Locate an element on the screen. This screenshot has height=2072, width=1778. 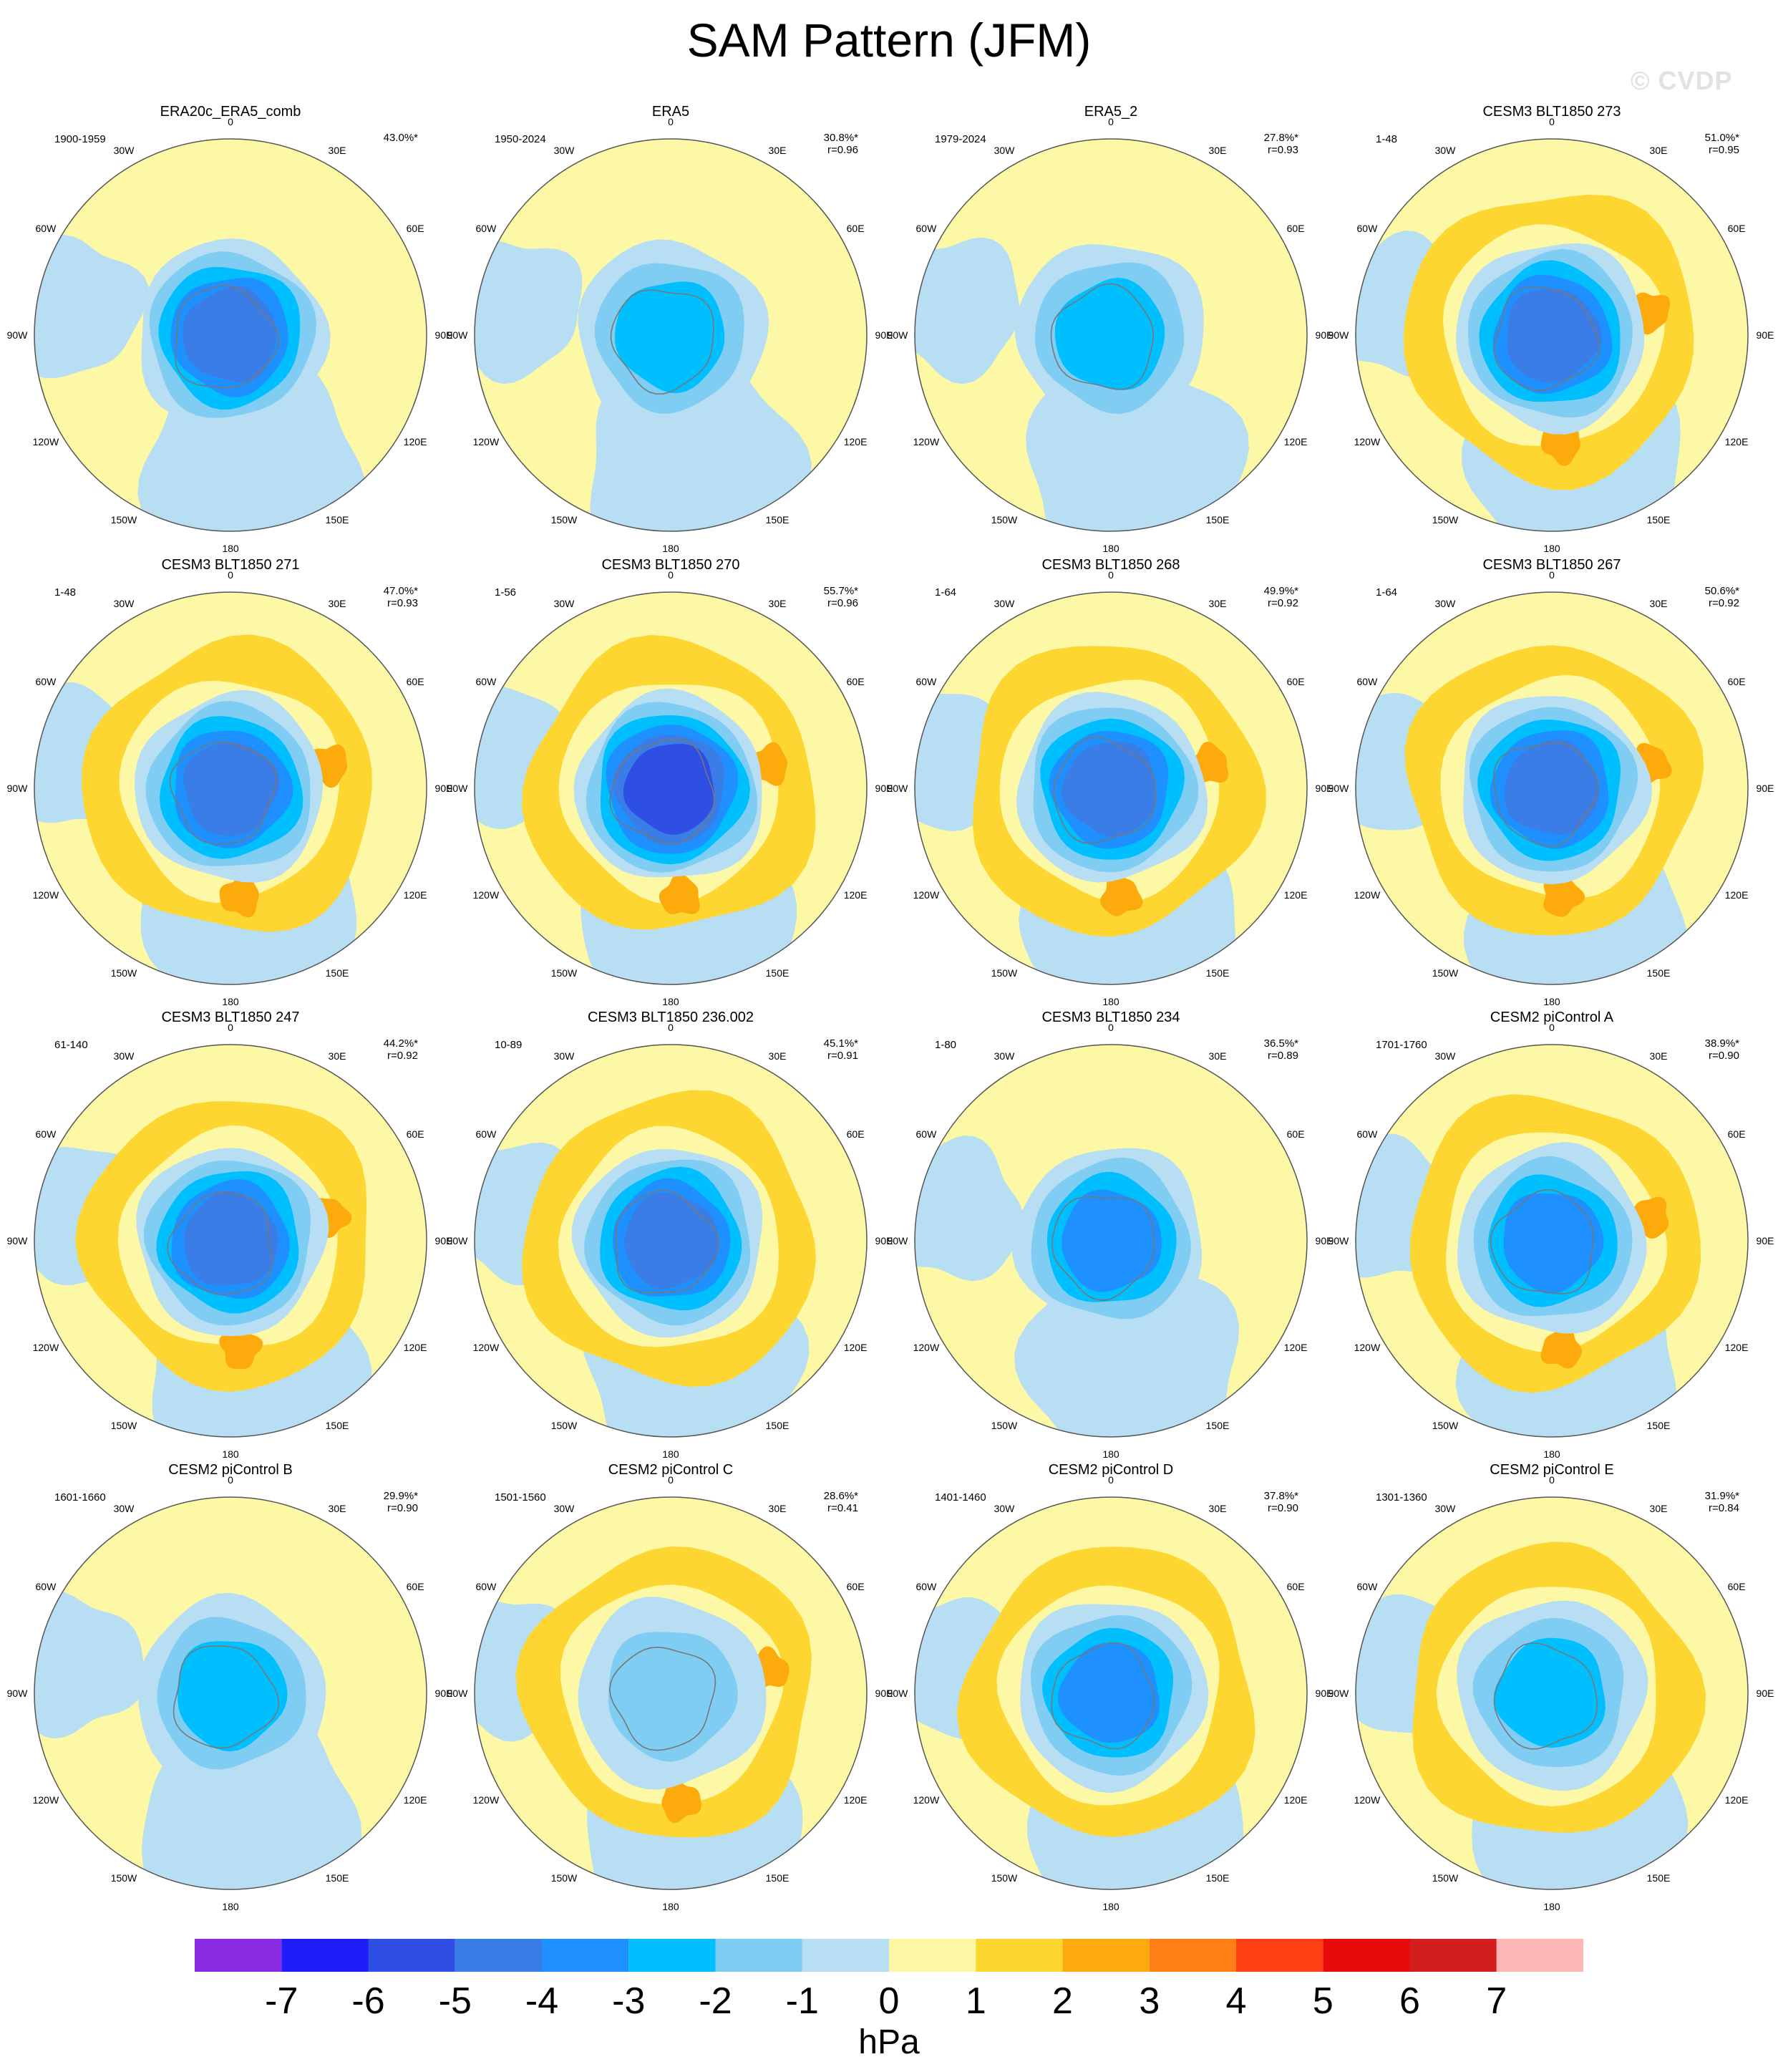
panel-variance: 44.2%* is located at coordinates (401, 1043).